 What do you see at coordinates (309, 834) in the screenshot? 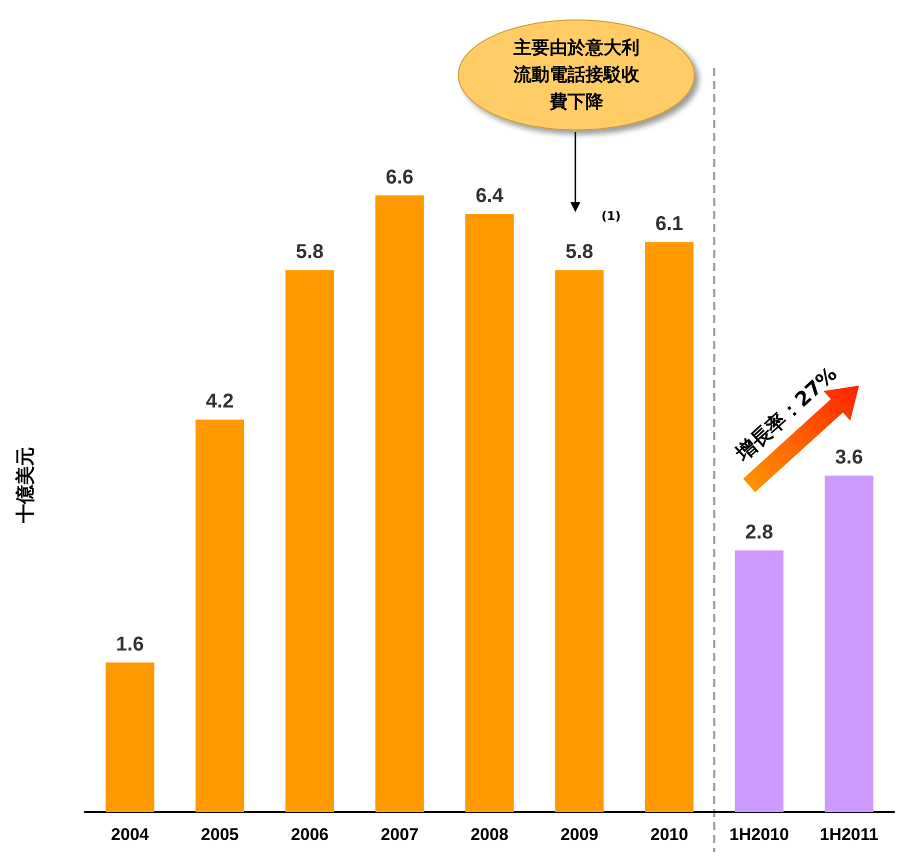
I see `x-tick-label: 2006` at bounding box center [309, 834].